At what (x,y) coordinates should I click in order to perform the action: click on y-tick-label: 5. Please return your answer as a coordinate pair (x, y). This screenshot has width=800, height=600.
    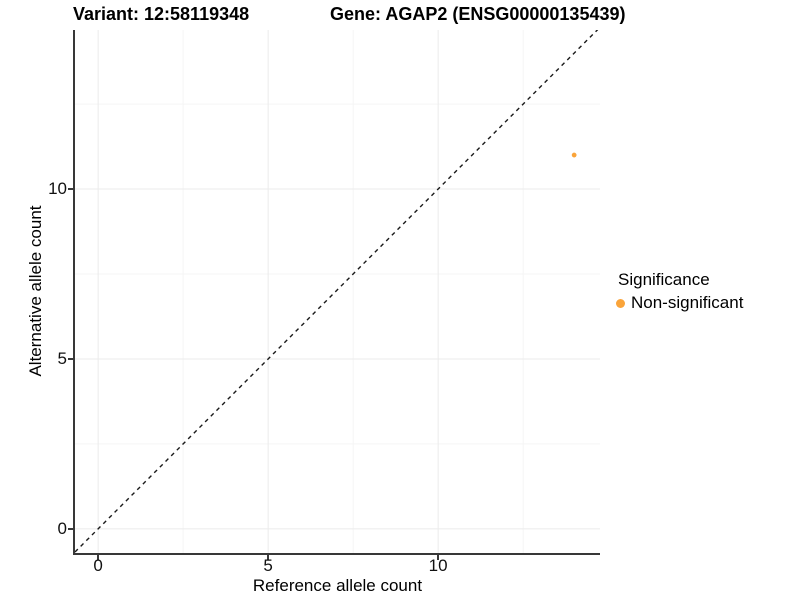
    Looking at the image, I should click on (62, 358).